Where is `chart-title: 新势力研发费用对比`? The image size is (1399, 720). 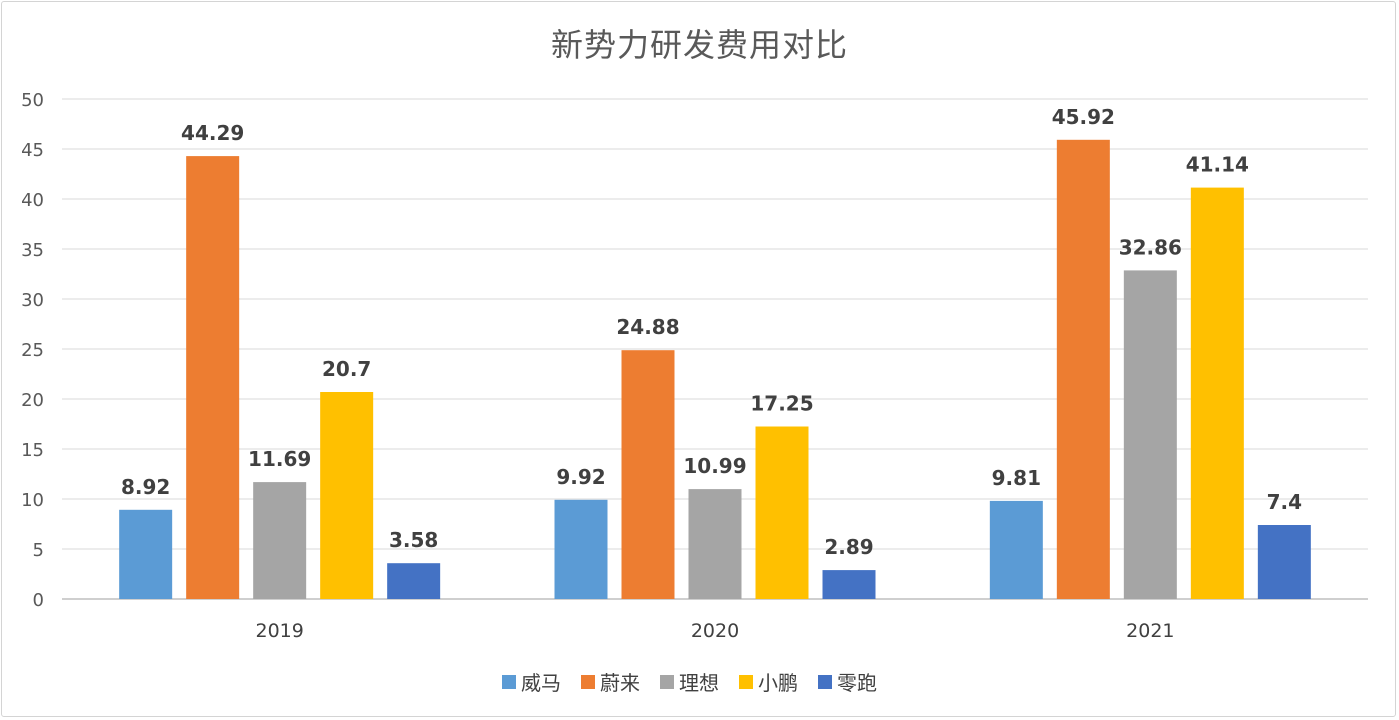 chart-title: 新势力研发费用对比 is located at coordinates (699, 45).